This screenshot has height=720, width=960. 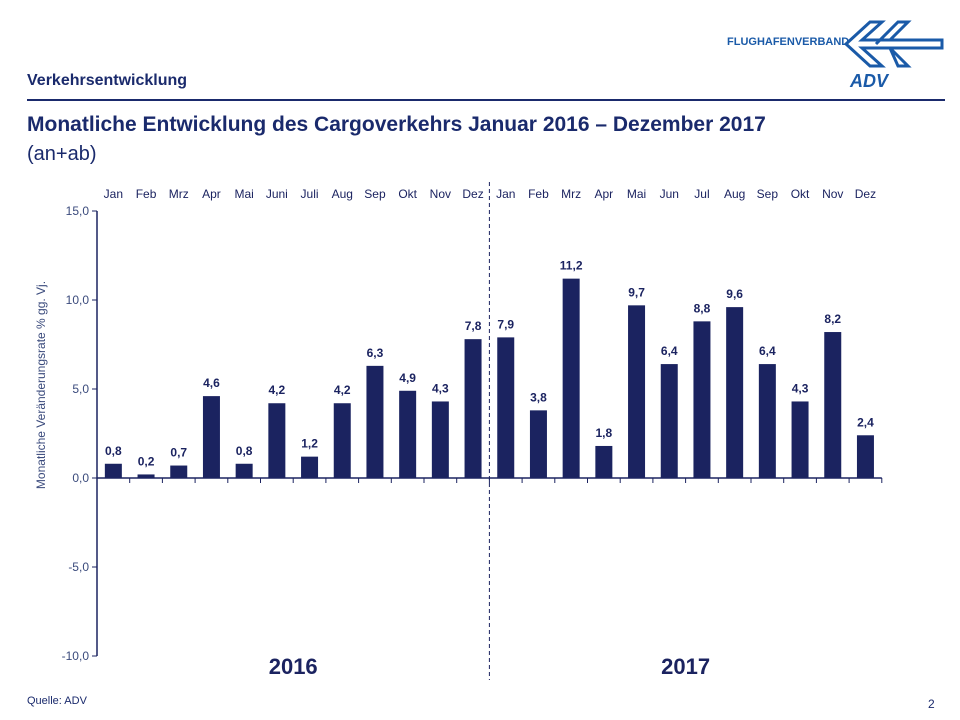 I want to click on data-label: 11,2, so click(x=571, y=266).